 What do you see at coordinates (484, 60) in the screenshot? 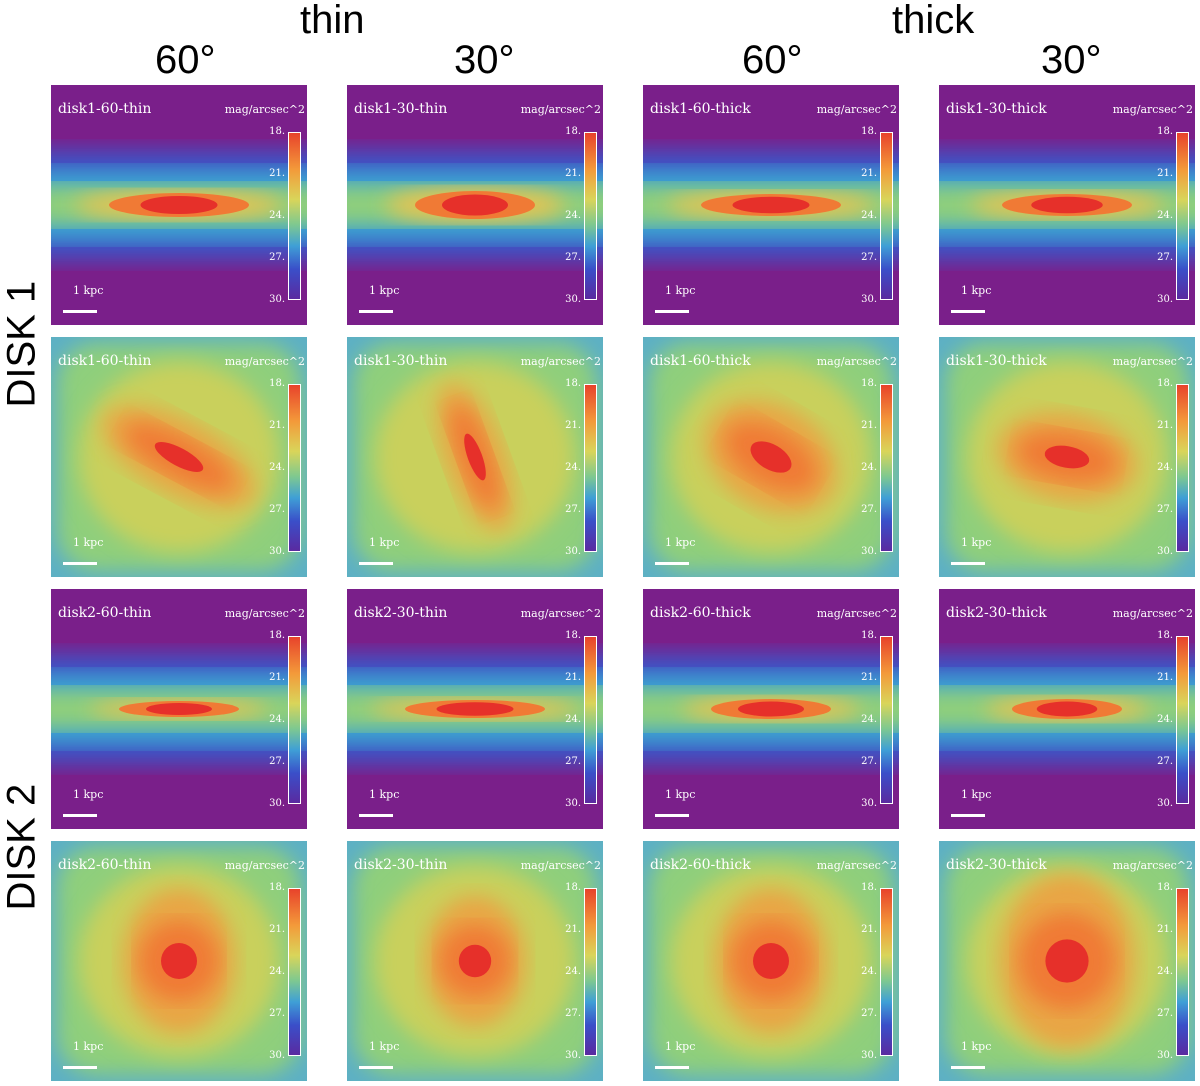
I see `header-angle-2: 30°` at bounding box center [484, 60].